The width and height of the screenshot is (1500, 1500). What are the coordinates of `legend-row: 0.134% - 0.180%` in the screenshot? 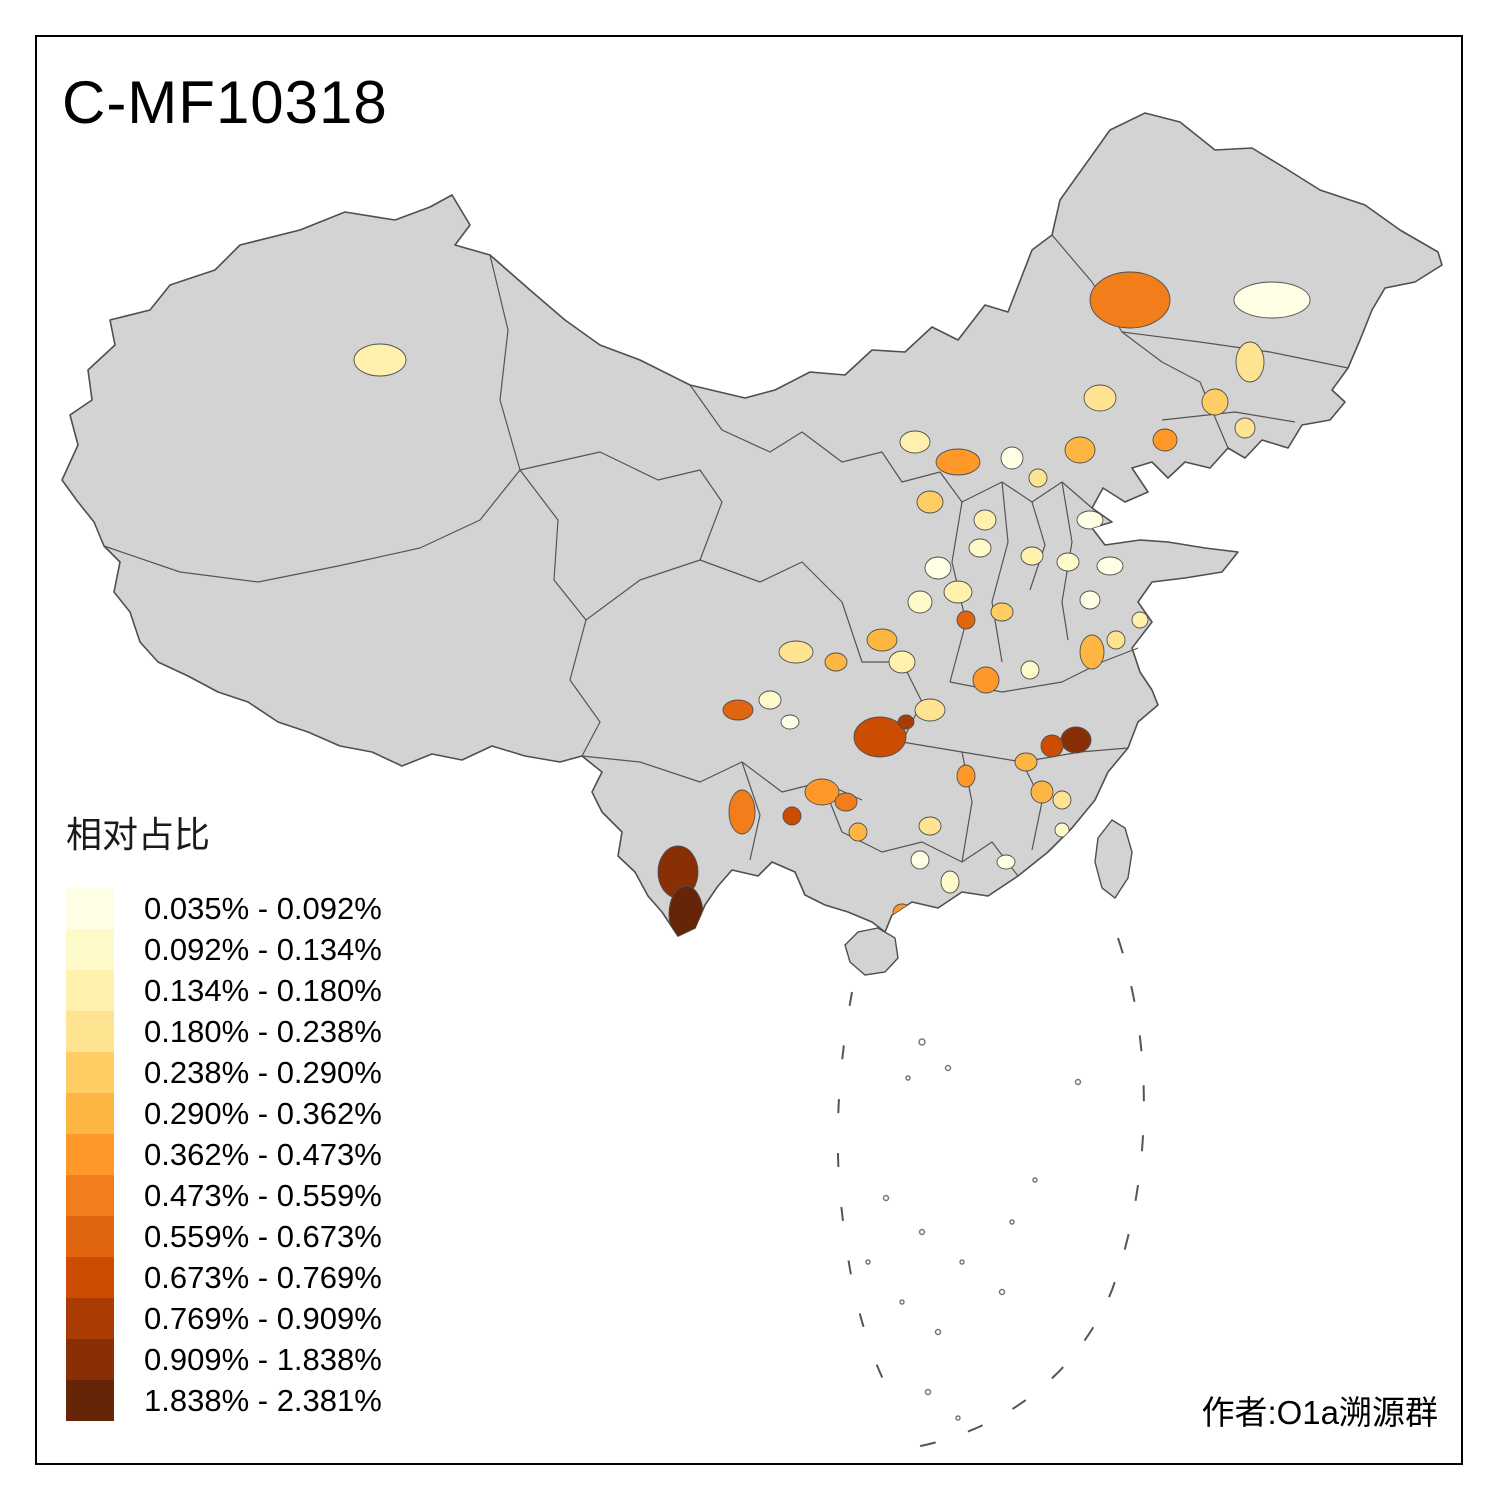 It's located at (224, 990).